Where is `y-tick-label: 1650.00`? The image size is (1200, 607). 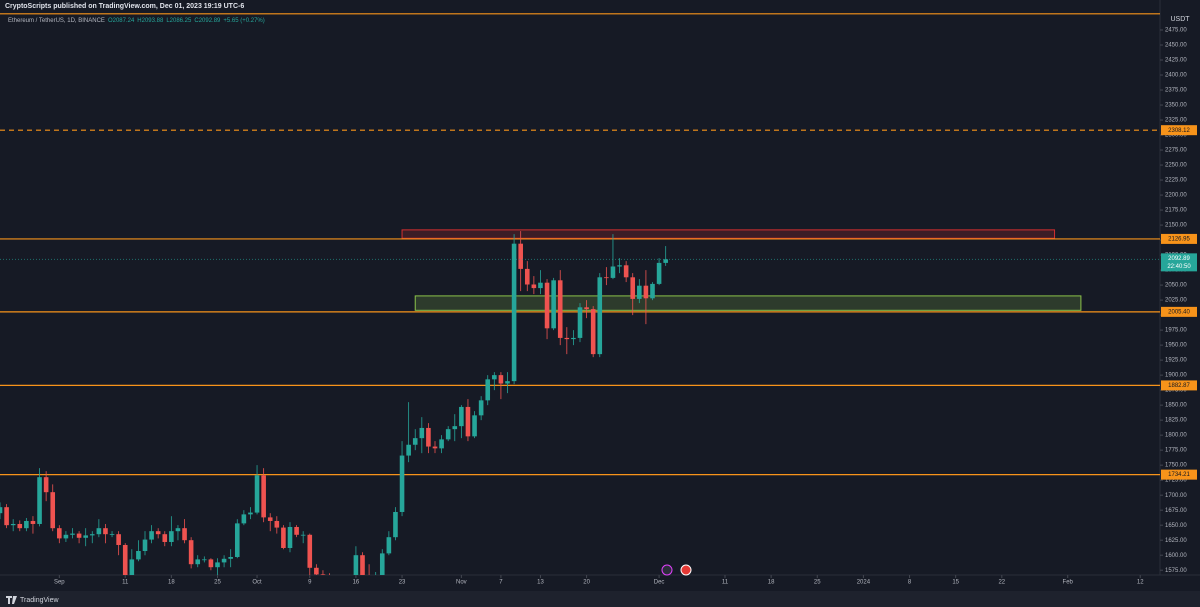
y-tick-label: 1650.00 is located at coordinates (1176, 526).